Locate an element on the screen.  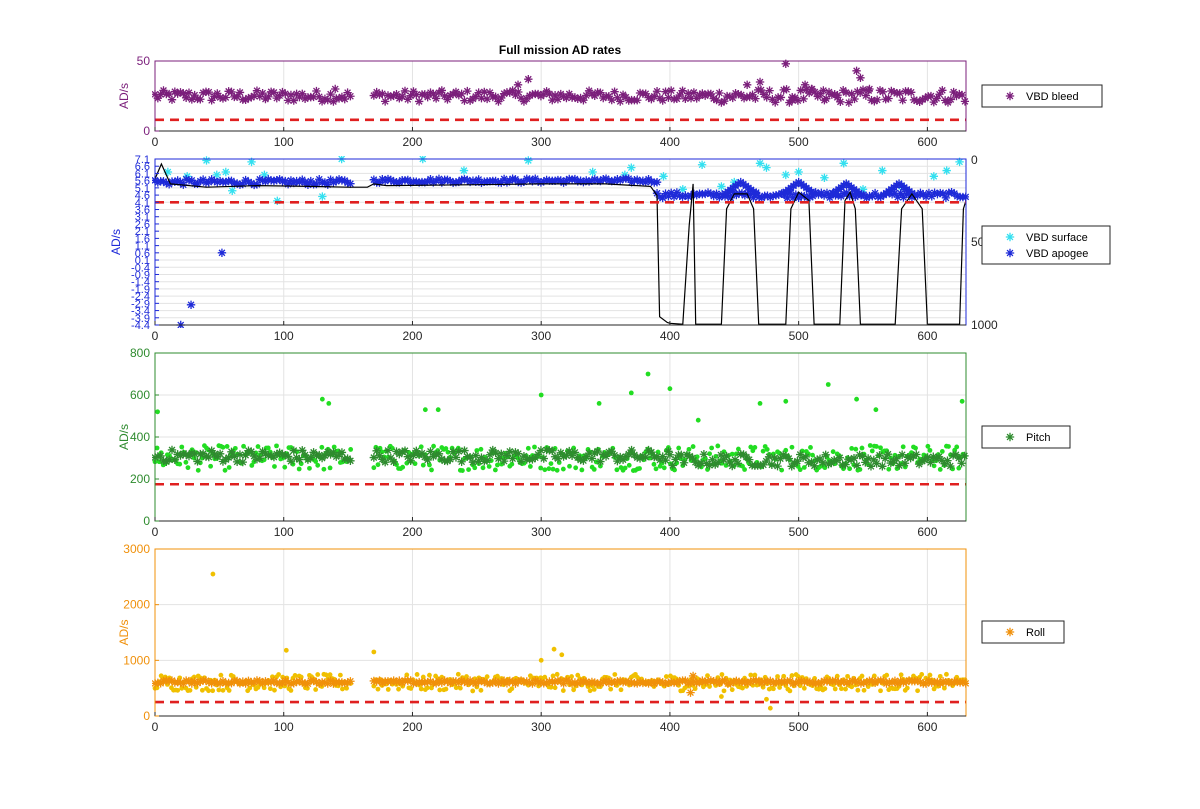
y-tick-label: 5.1 is located at coordinates (142, 189).